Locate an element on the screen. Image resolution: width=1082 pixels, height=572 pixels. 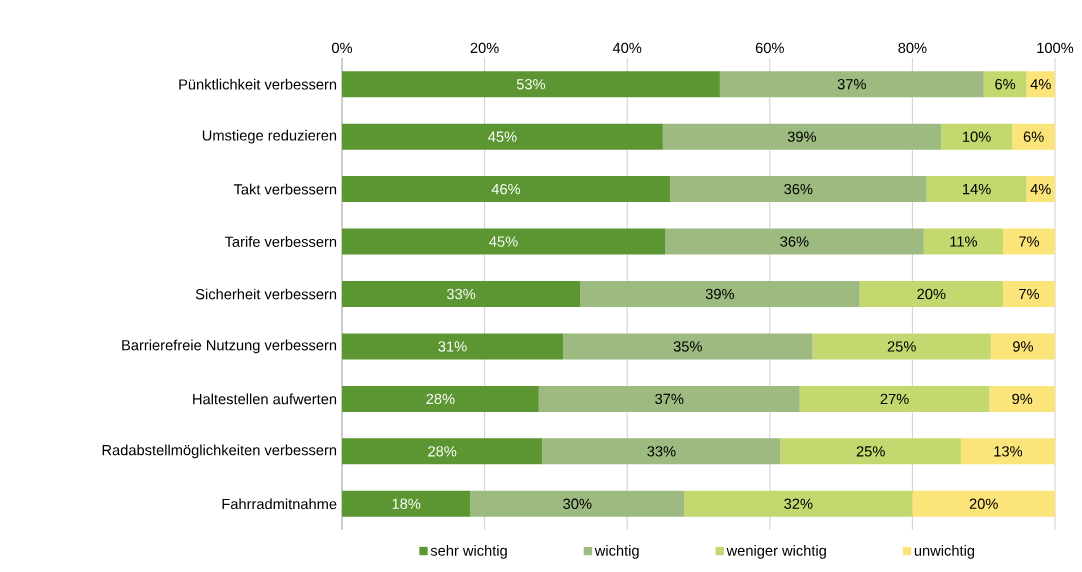
data-label: 11% is located at coordinates (963, 241).